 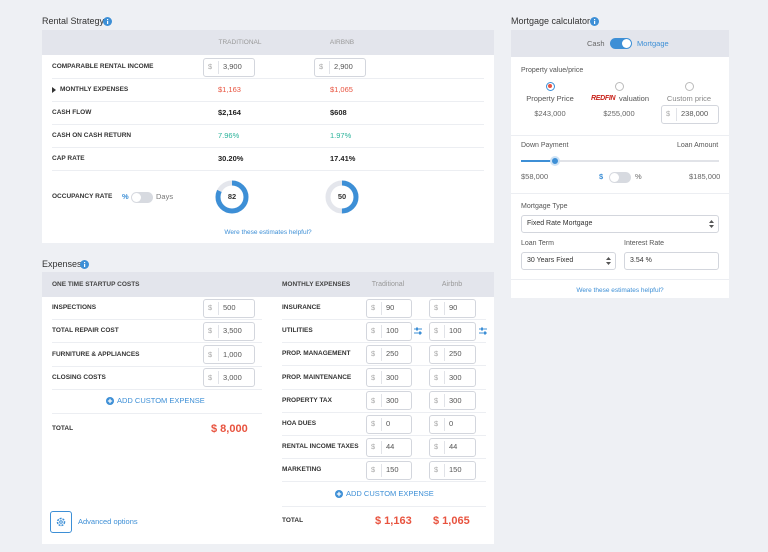 I want to click on input-field: $500, so click(x=229, y=308).